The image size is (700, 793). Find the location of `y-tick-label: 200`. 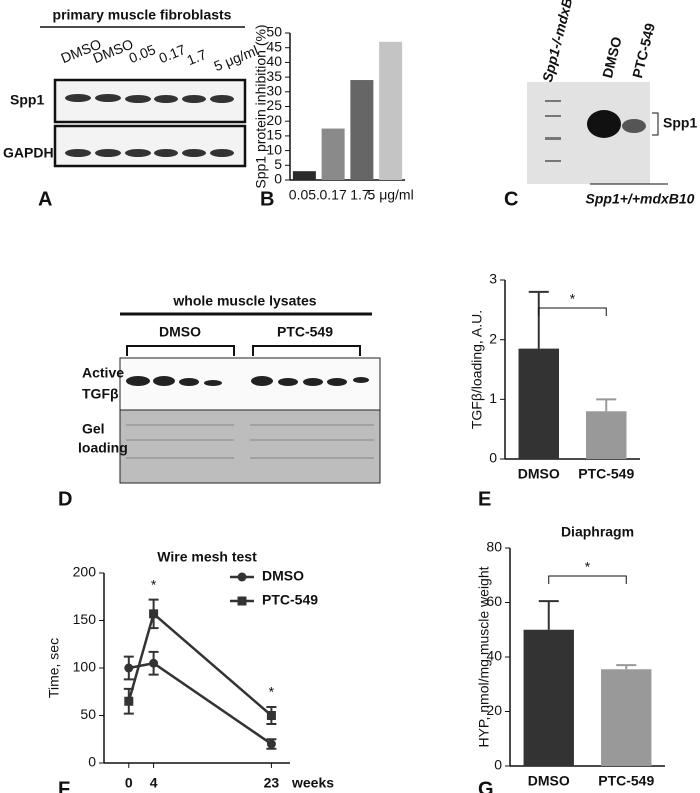

y-tick-label: 200 is located at coordinates (85, 572).